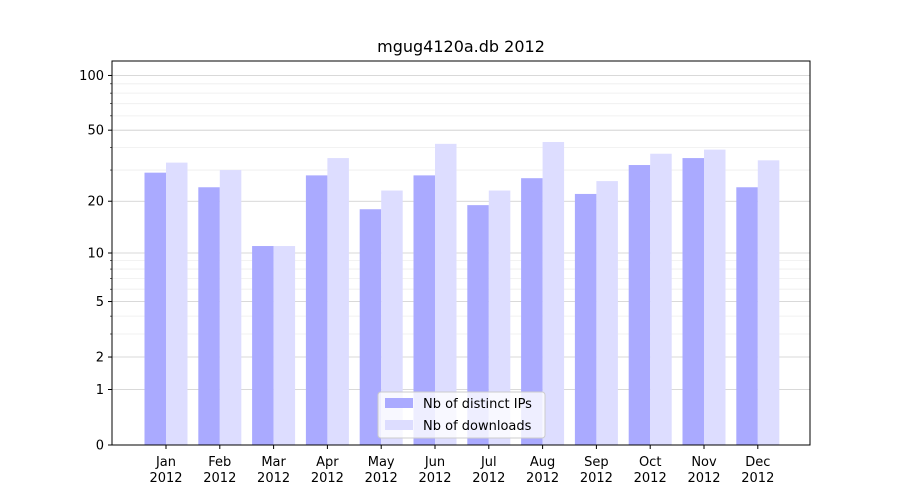 This screenshot has height=500, width=900. I want to click on y-tick-label: 2, so click(100, 358).